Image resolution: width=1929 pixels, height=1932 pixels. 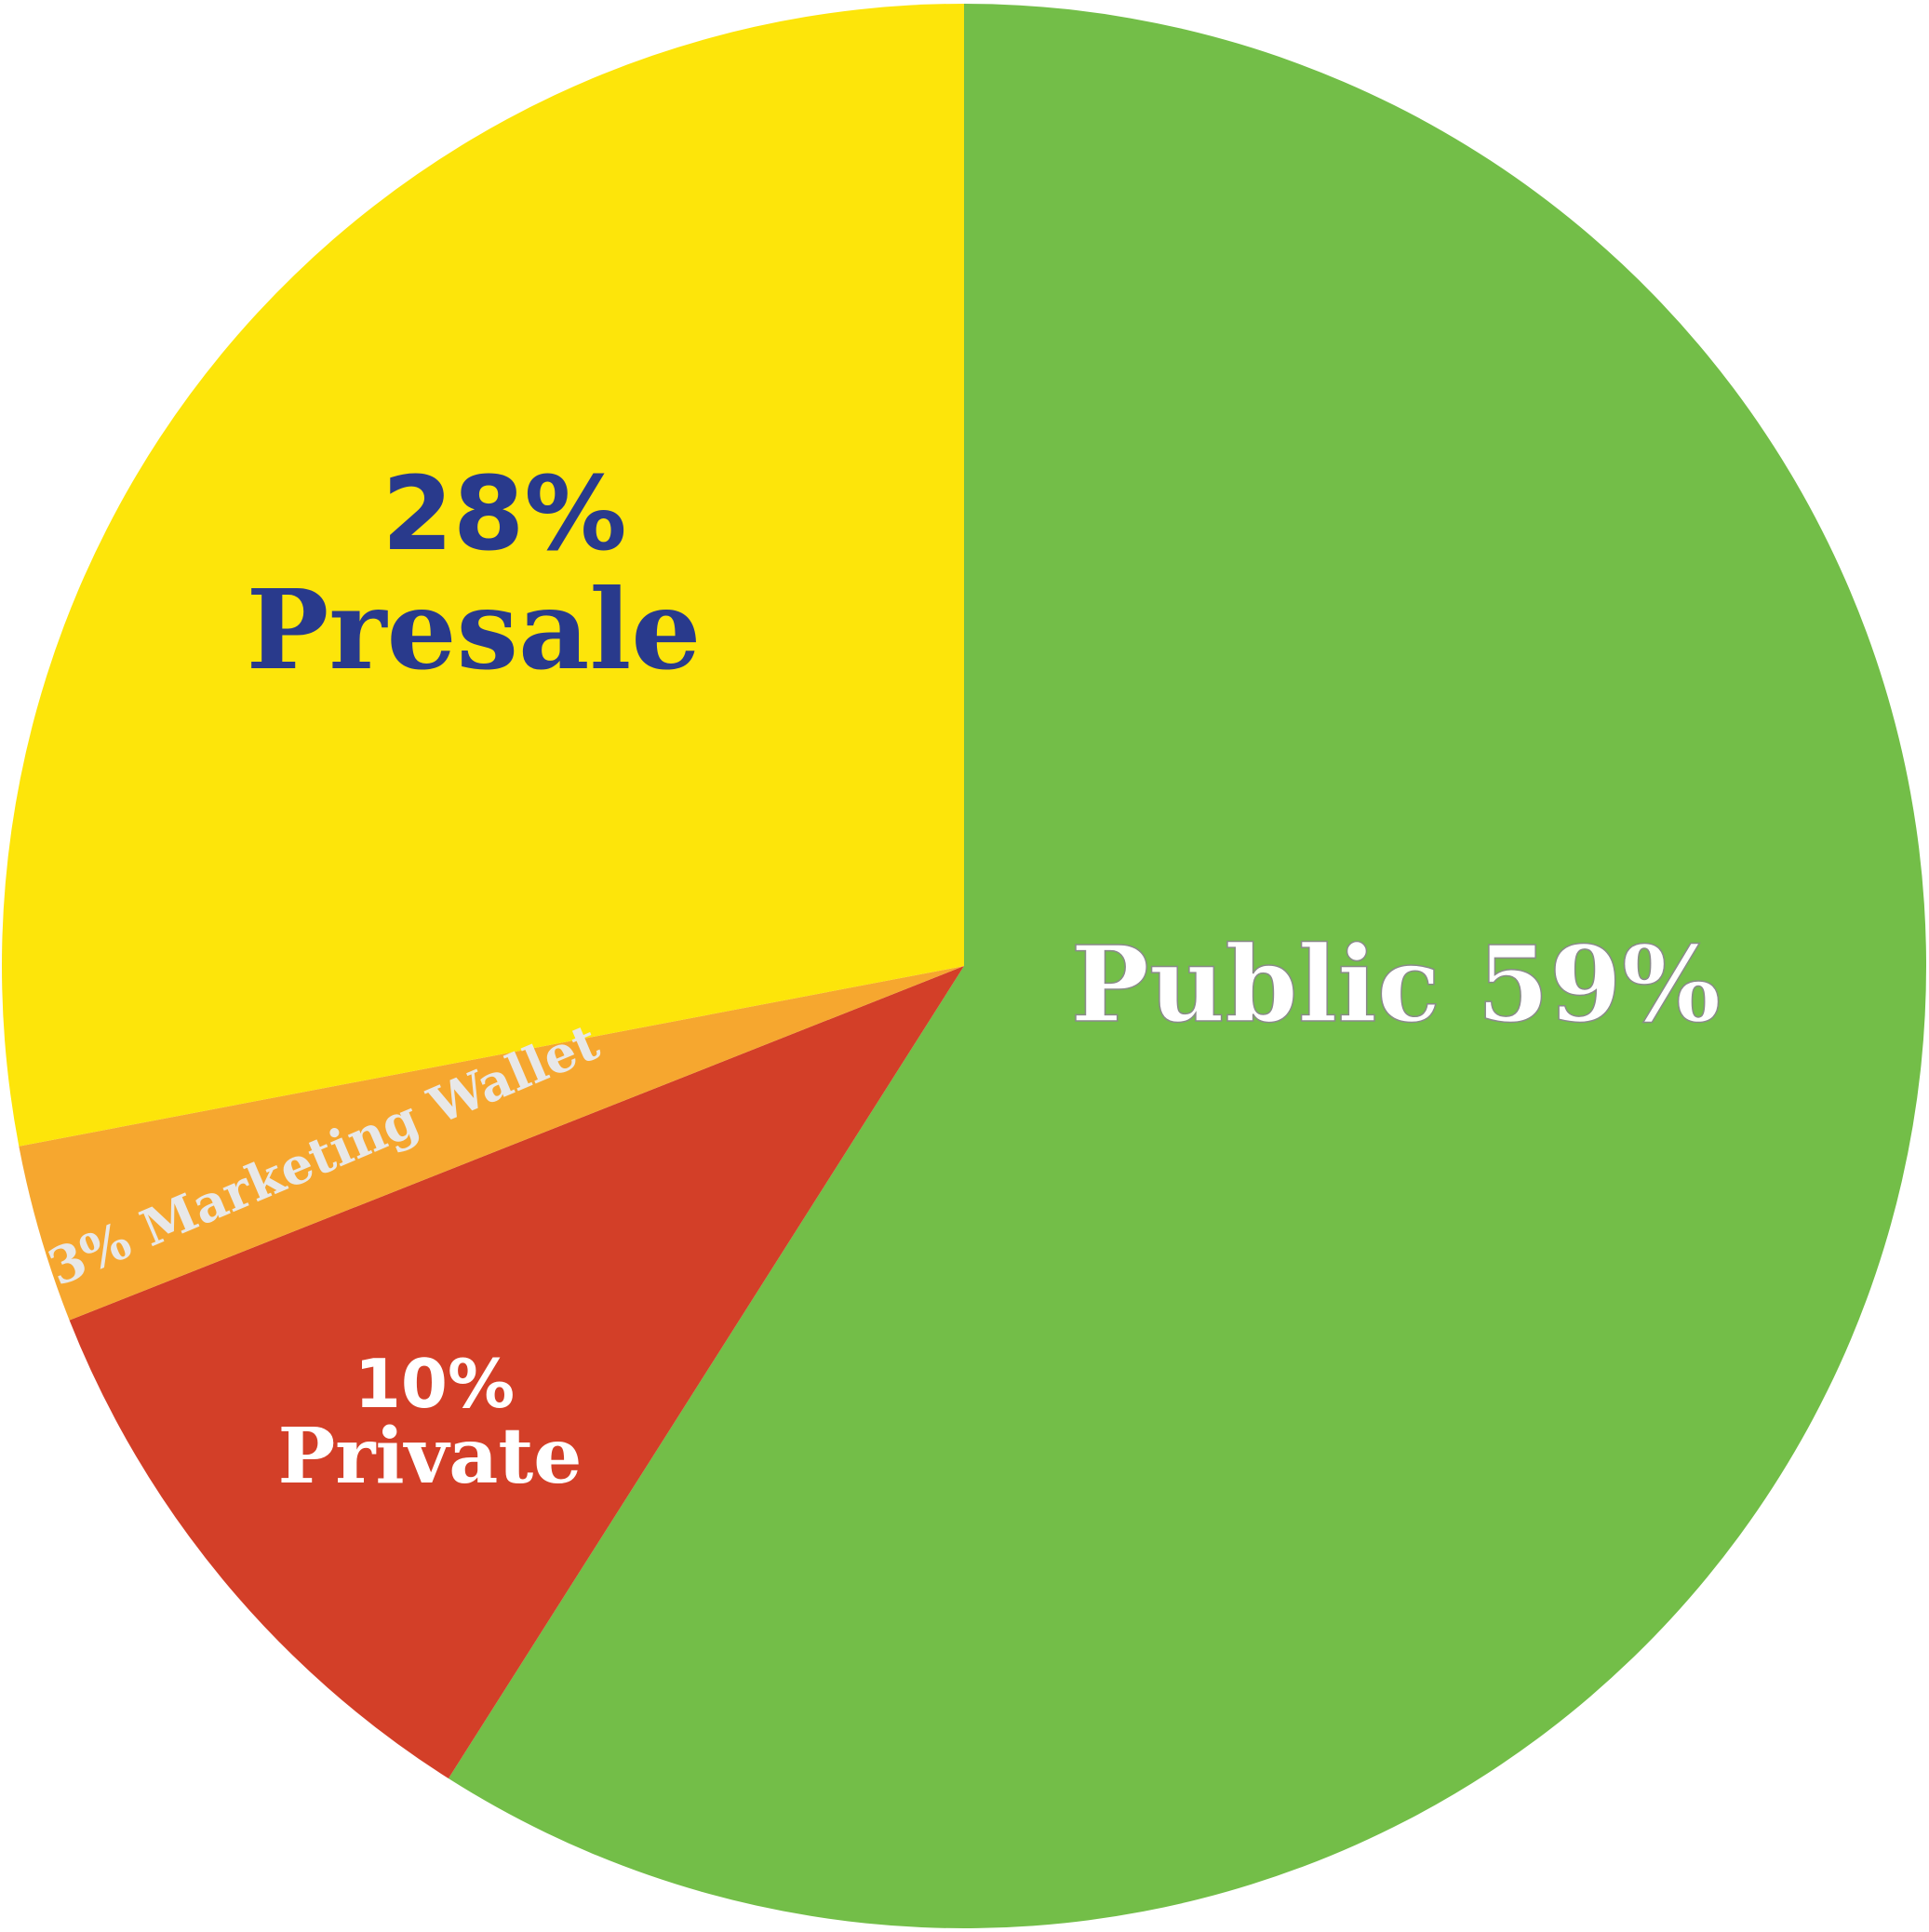 What do you see at coordinates (435, 1384) in the screenshot?
I see `slice-label-private-percent: 10%` at bounding box center [435, 1384].